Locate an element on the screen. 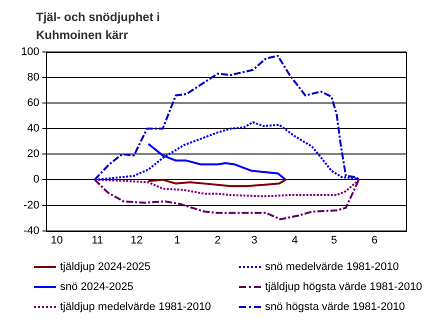 This screenshot has height=328, width=430. y-tick-label: 40 is located at coordinates (33, 128).